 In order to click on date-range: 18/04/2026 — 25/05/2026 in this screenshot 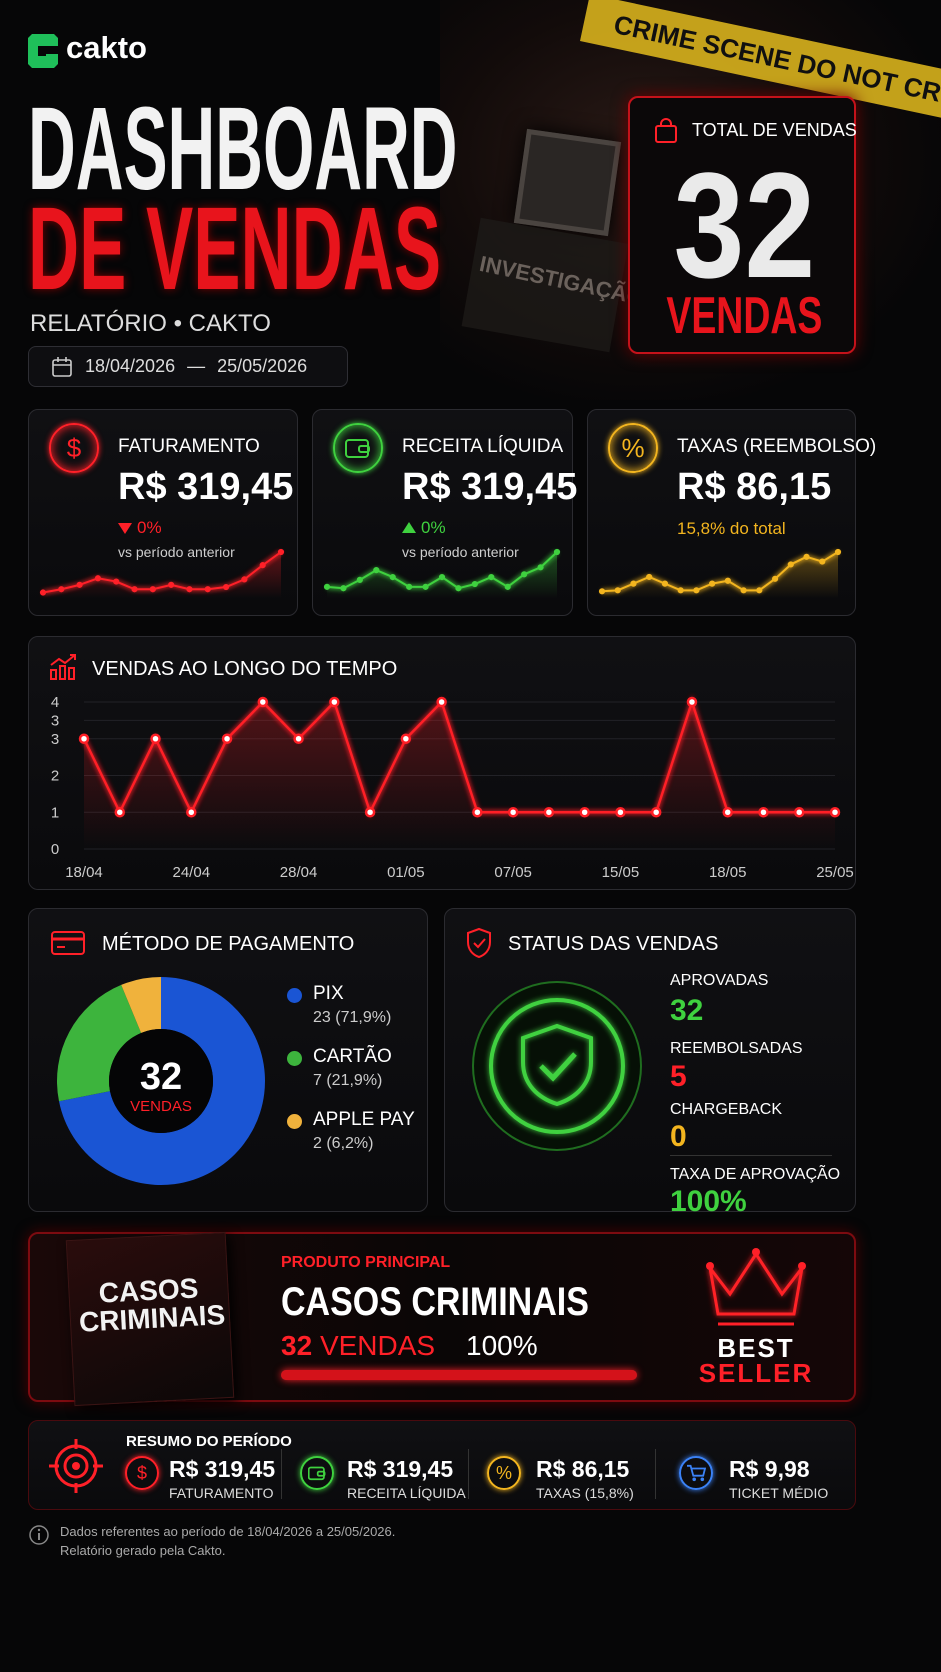, I will do `click(188, 366)`.